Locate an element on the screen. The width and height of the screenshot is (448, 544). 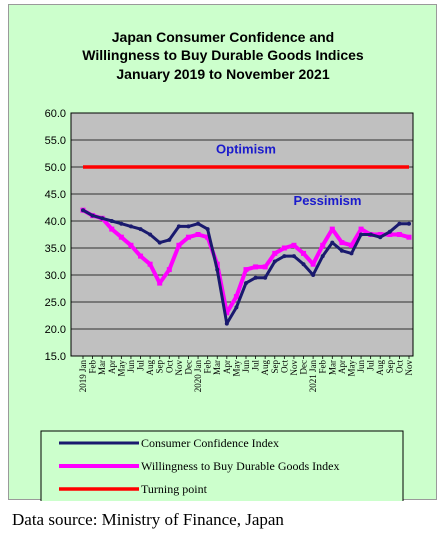
y-tick-label: 25.0 is located at coordinates (55, 303).